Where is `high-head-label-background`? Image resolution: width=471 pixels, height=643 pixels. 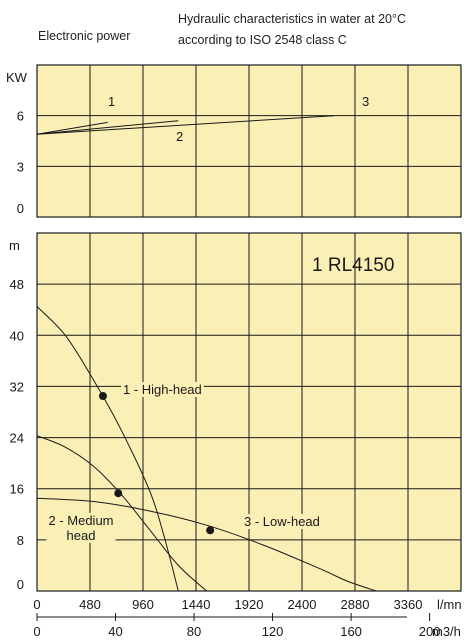
high-head-label-background is located at coordinates (162, 389).